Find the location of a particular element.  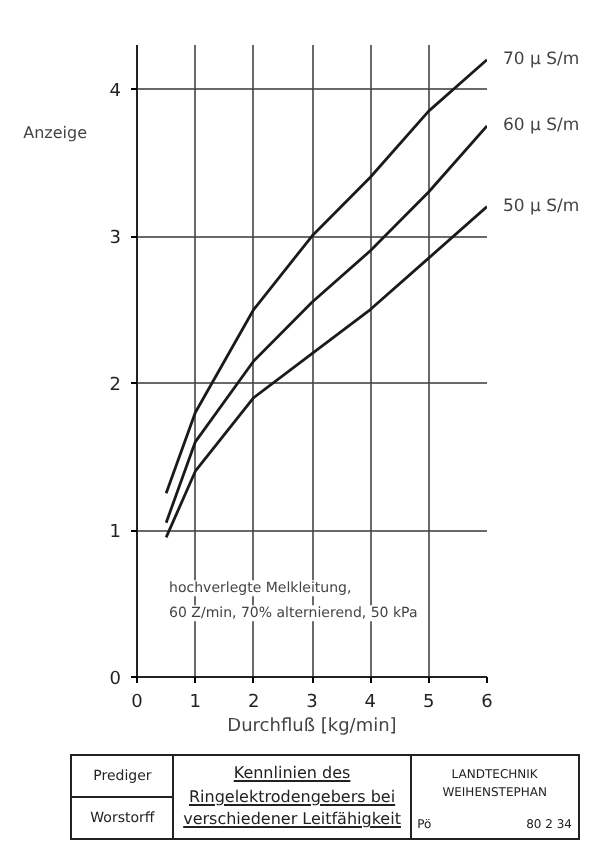

x-tick-label: 0 is located at coordinates (137, 703).